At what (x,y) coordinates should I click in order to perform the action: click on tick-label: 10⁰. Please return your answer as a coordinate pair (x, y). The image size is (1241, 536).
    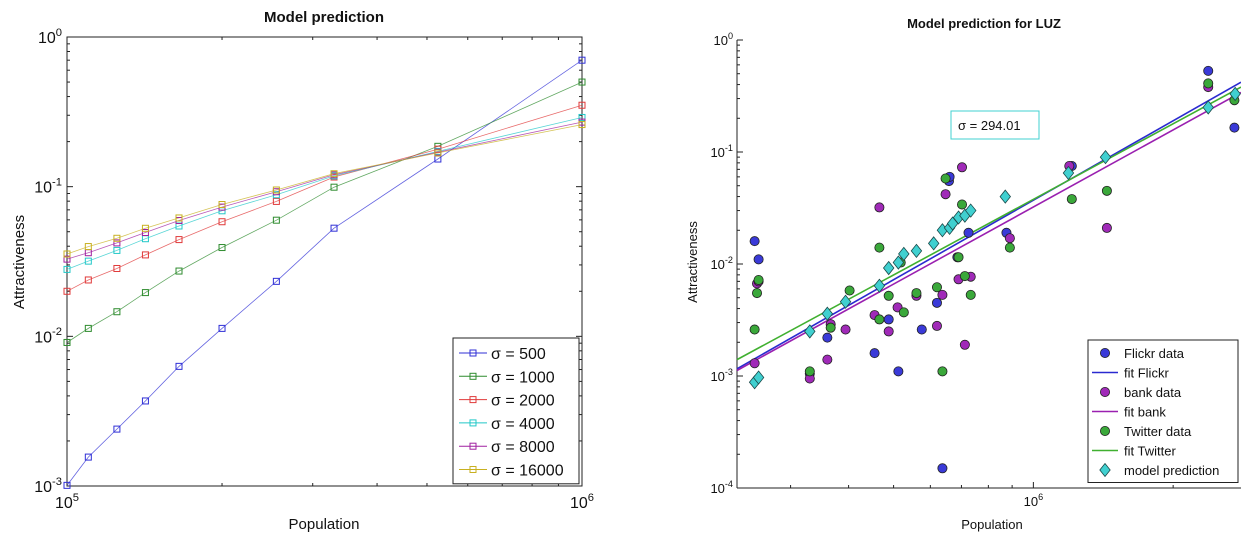
    Looking at the image, I should click on (50, 37).